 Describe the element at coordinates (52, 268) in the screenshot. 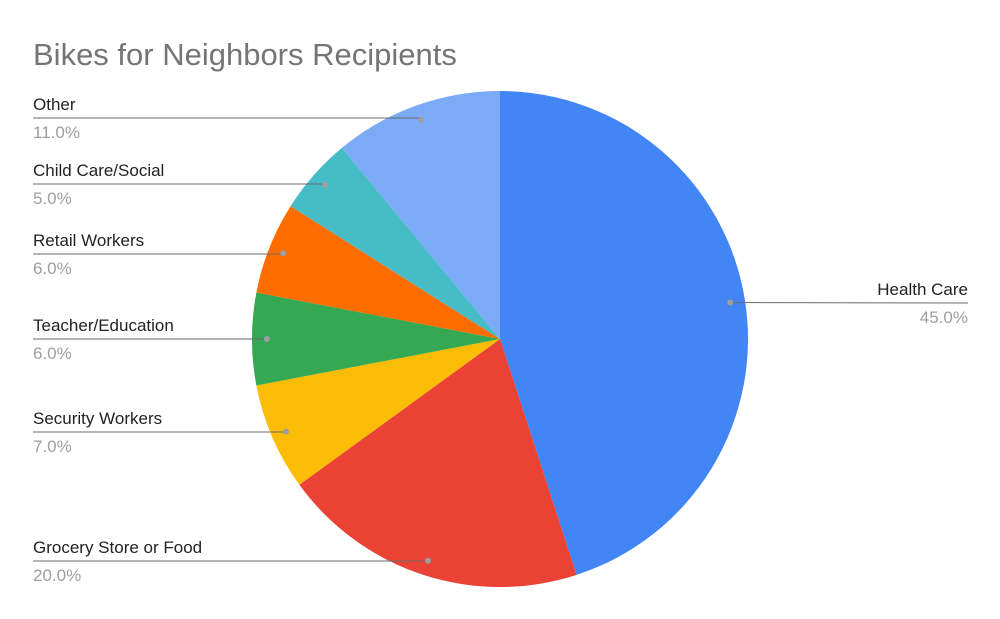

I see `slice-percent-retail-workers: 6.0%` at that location.